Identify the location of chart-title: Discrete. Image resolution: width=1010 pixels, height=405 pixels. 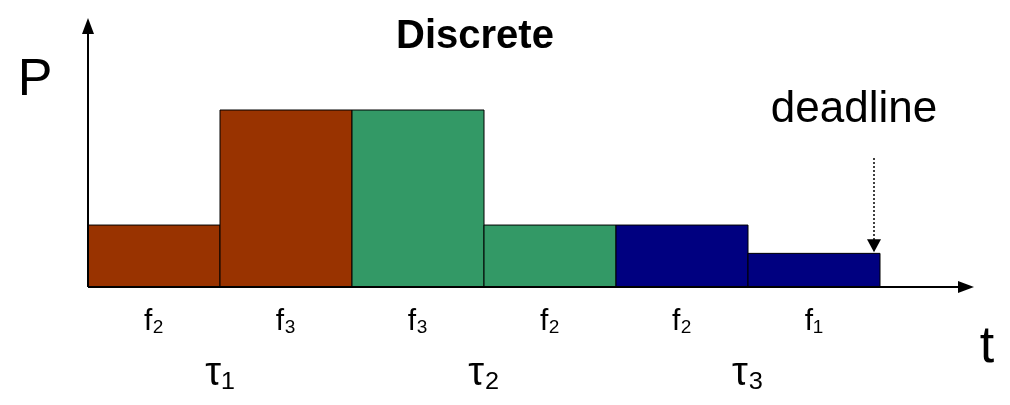
(475, 34).